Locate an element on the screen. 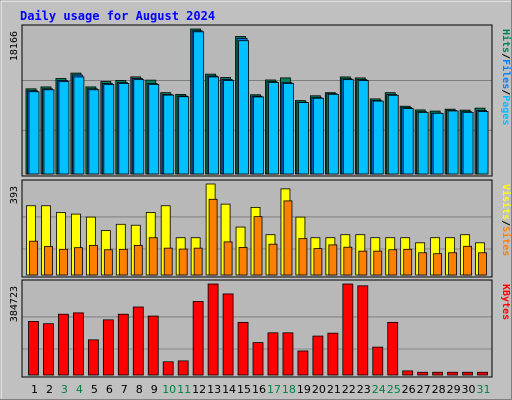 The height and width of the screenshot is (400, 512). x-tick-label: 3 is located at coordinates (64, 389).